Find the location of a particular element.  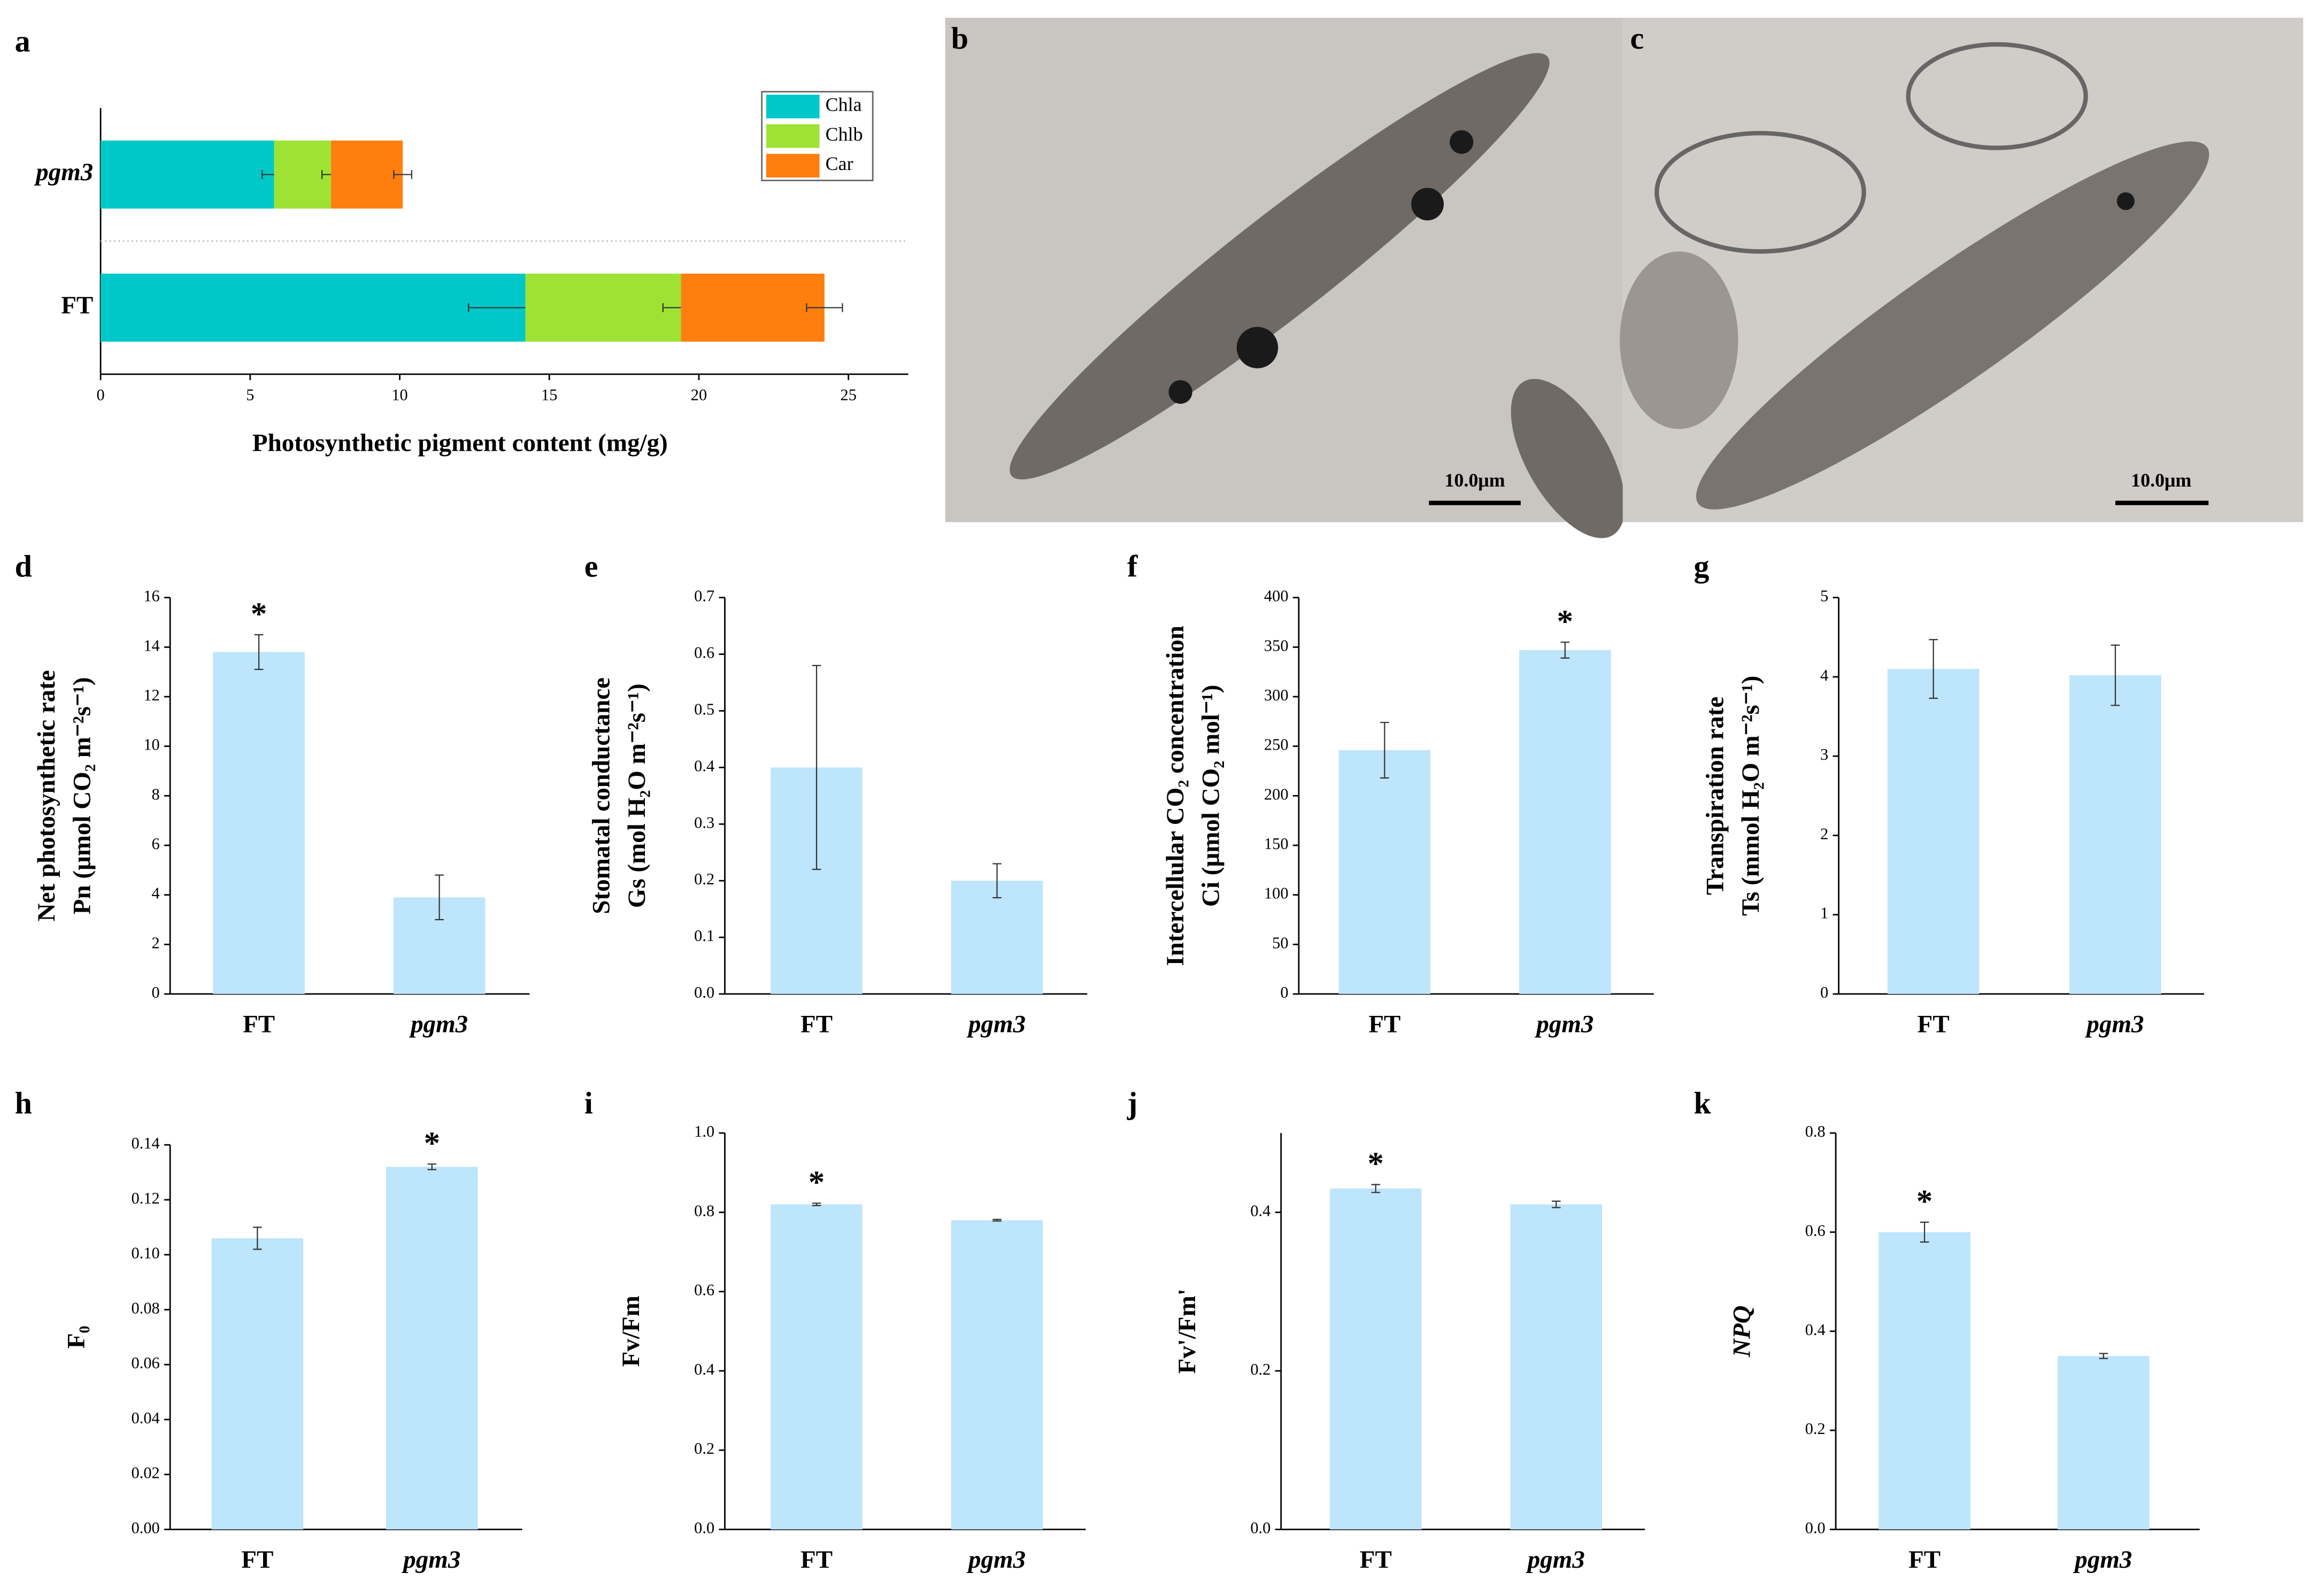

y-tick-label: 0.02 is located at coordinates (146, 1473).